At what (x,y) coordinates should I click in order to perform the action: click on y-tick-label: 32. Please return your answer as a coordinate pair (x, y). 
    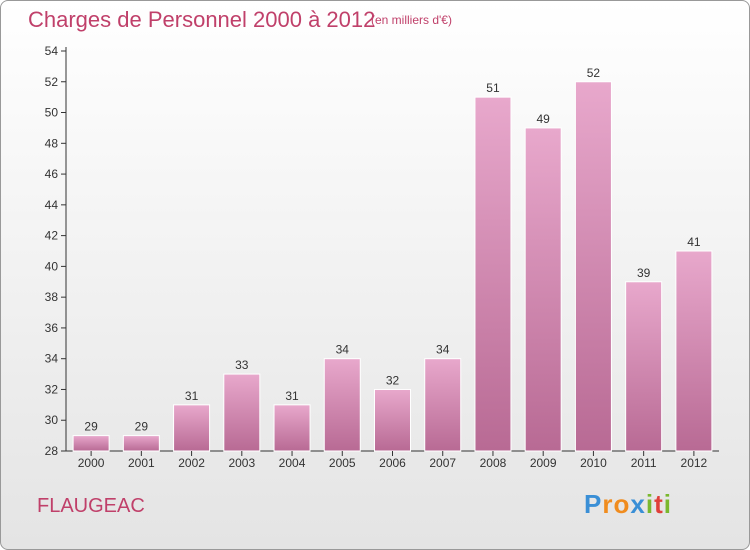
    Looking at the image, I should click on (52, 389).